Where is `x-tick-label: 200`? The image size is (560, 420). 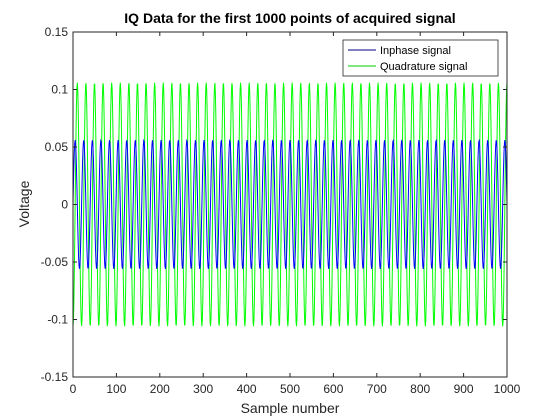 x-tick-label: 200 is located at coordinates (160, 389).